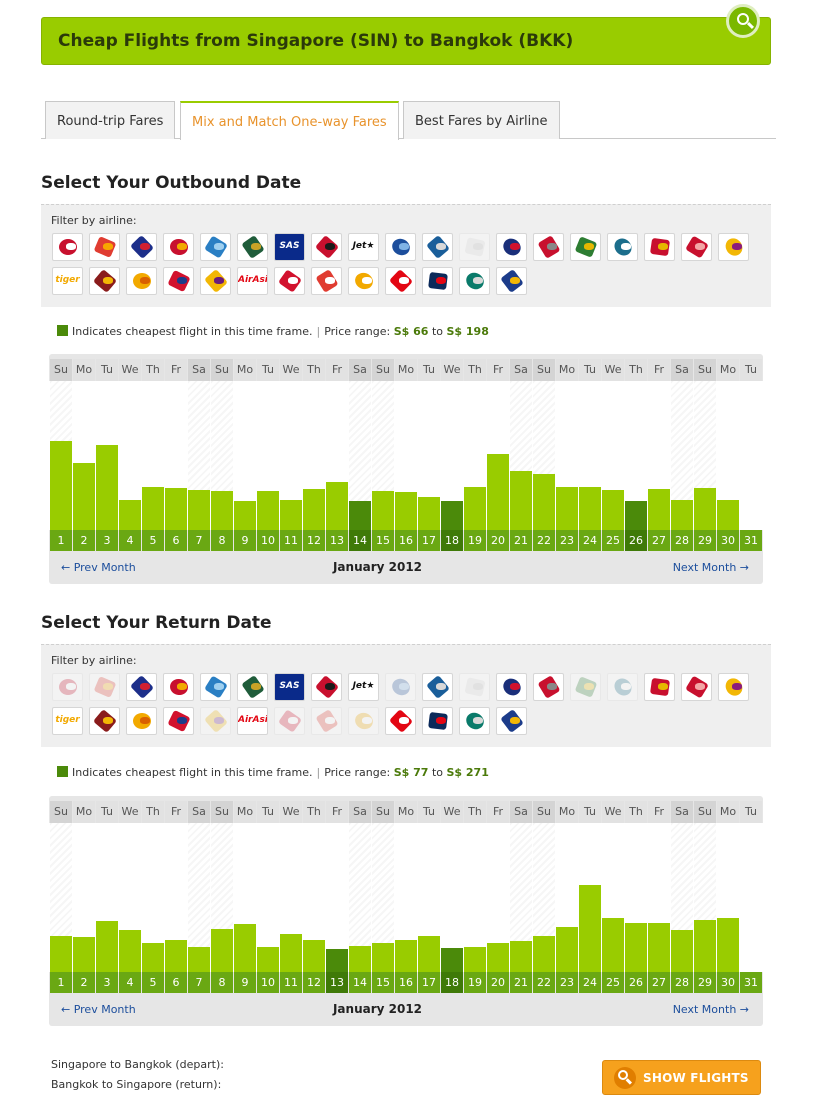 This screenshot has width=813, height=1110. What do you see at coordinates (314, 982) in the screenshot?
I see `date-number: 12` at bounding box center [314, 982].